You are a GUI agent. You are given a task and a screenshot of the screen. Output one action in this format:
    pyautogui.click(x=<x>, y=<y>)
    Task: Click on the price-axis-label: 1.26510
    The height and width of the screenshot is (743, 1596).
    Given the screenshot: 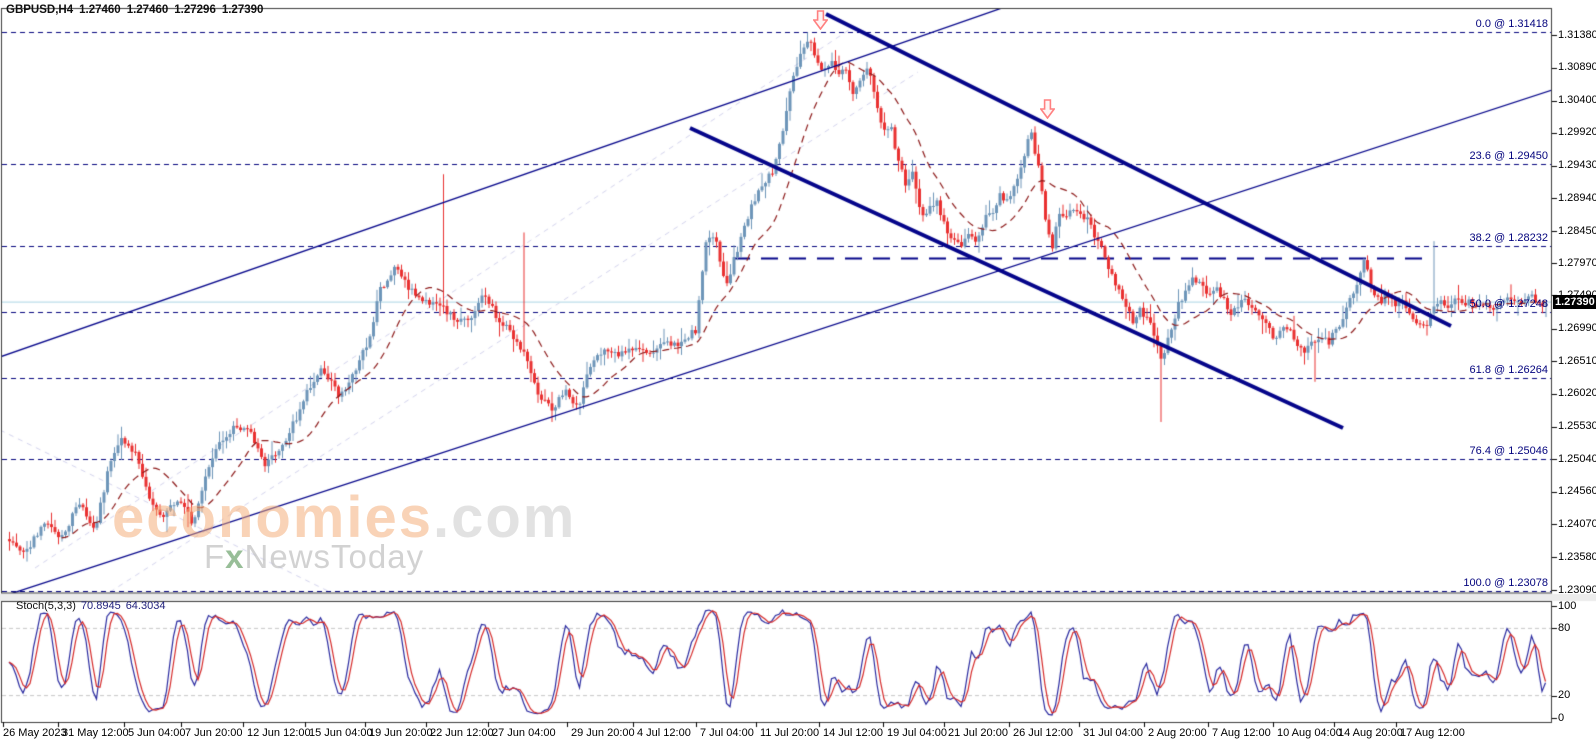 What is the action you would take?
    pyautogui.click(x=1577, y=360)
    